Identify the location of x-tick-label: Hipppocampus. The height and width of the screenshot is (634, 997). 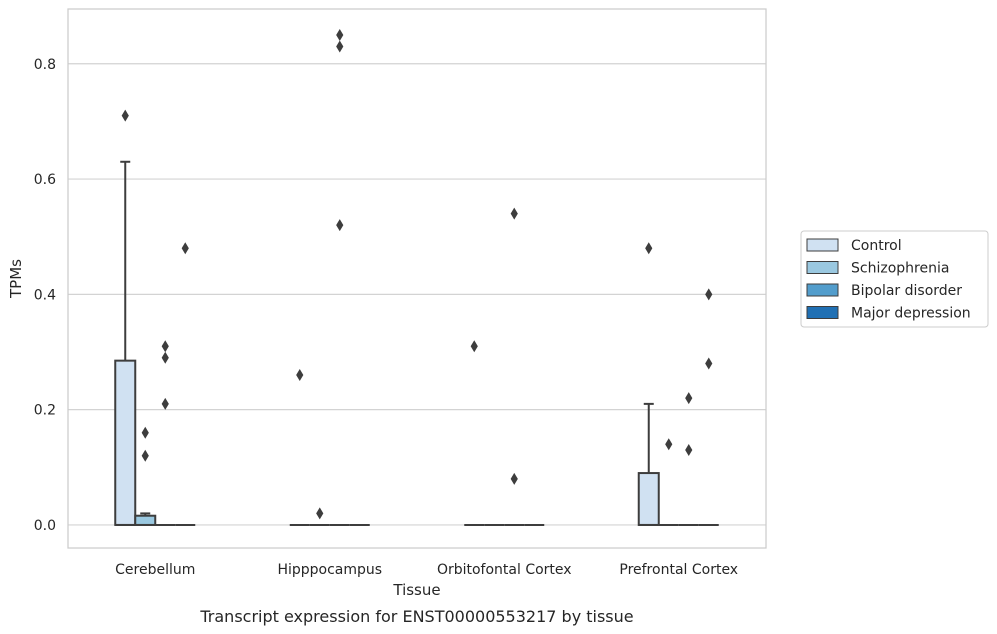
(329, 570).